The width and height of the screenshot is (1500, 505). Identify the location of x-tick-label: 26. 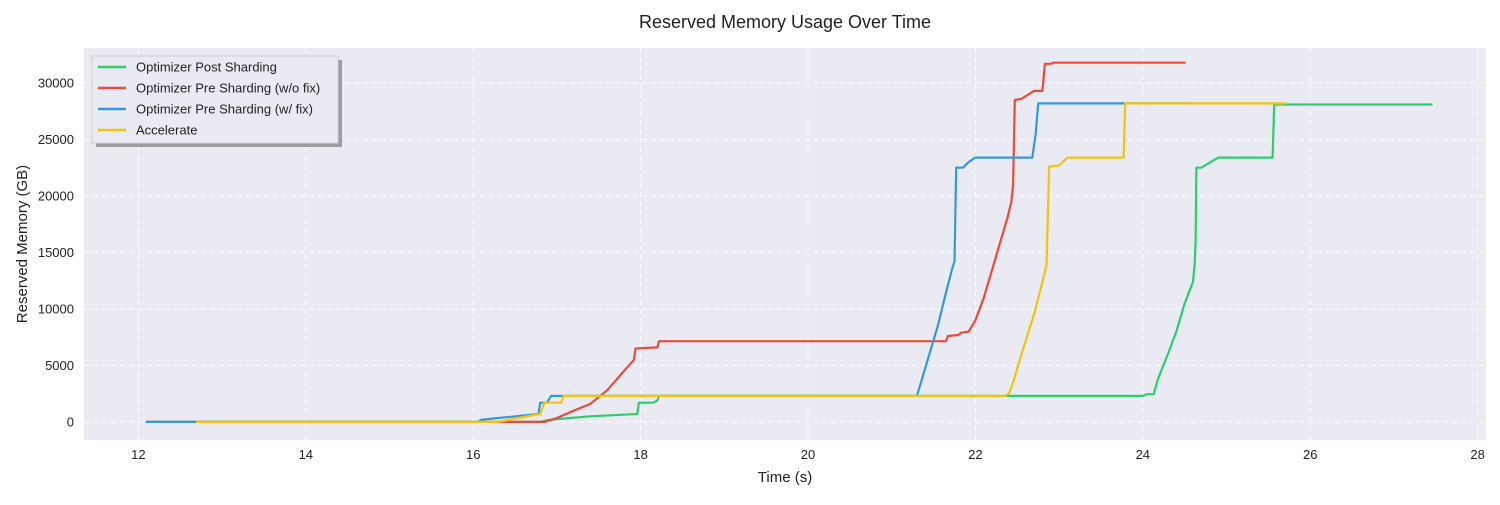
(1310, 454).